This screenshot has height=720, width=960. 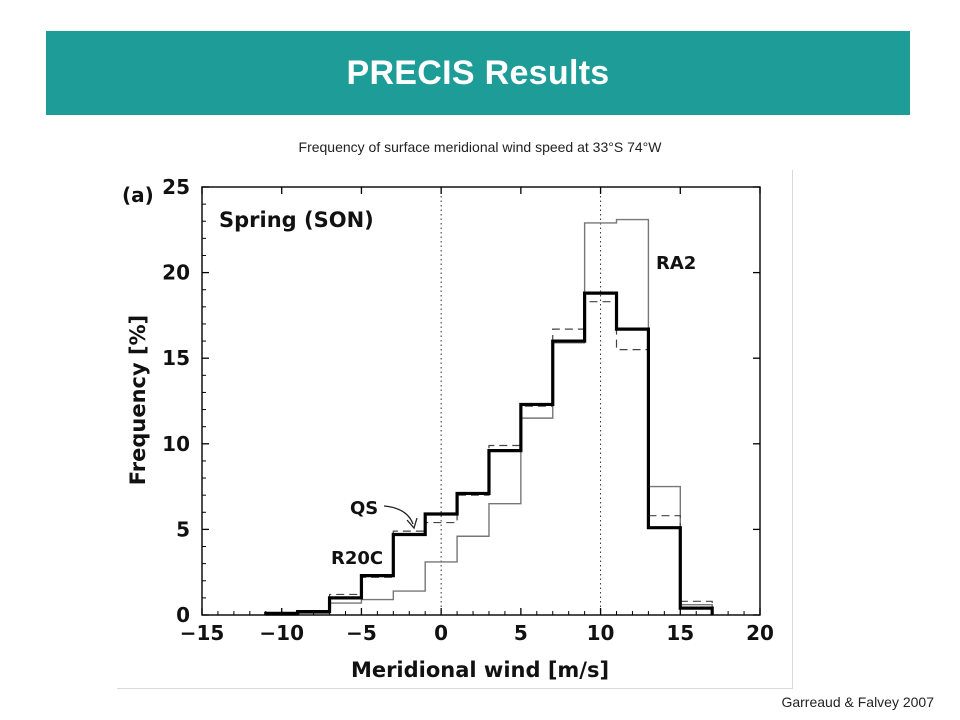 What do you see at coordinates (441, 633) in the screenshot?
I see `x-tick-label: 0` at bounding box center [441, 633].